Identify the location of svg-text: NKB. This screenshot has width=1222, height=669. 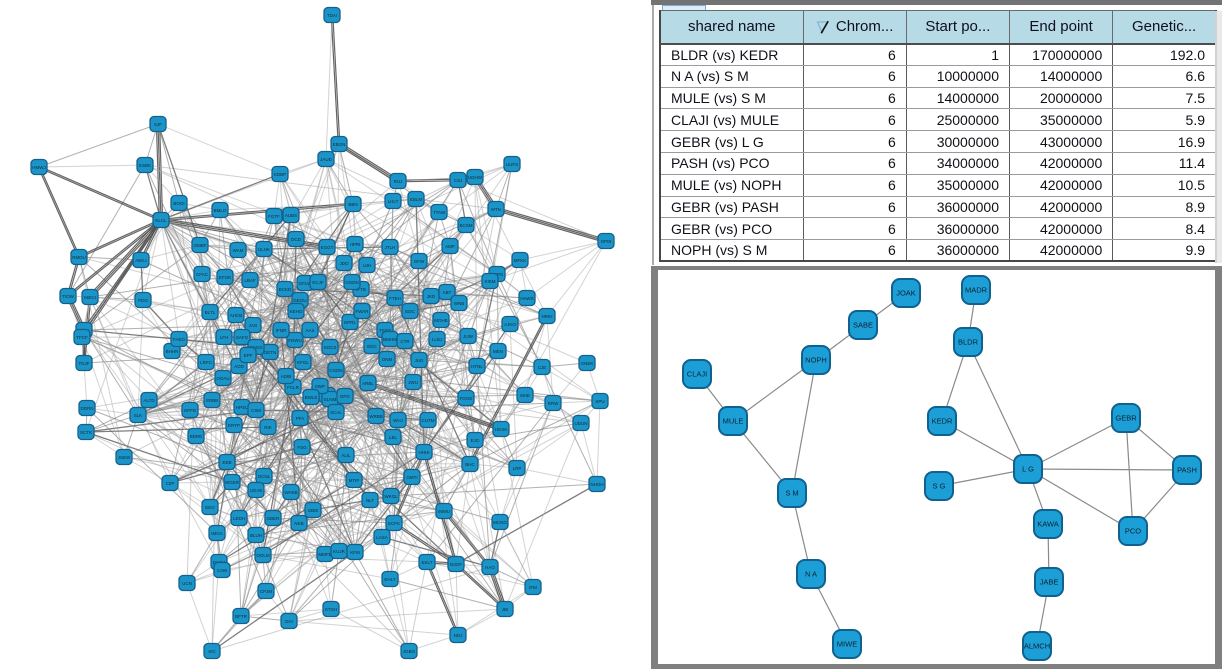
(298, 523).